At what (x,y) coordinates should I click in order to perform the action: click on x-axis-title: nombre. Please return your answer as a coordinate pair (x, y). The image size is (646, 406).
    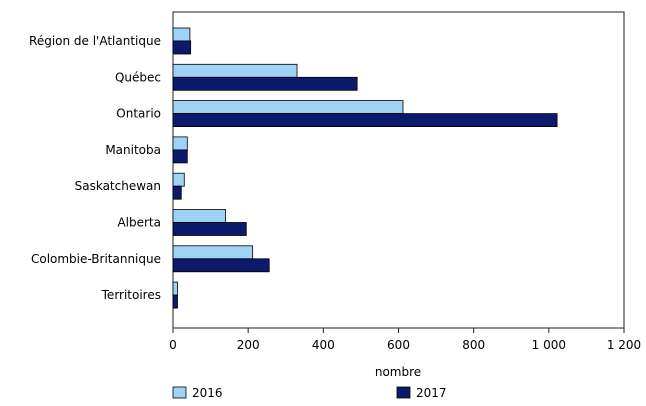
    Looking at the image, I should click on (398, 372).